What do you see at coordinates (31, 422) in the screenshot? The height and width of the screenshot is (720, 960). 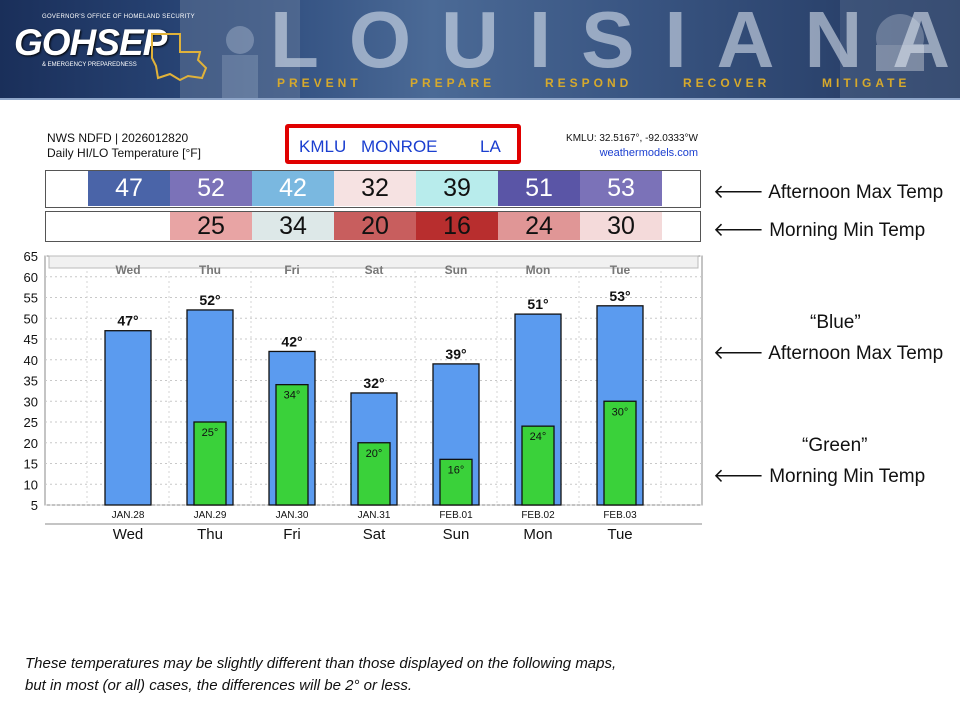 I see `y-tick-label: 25` at bounding box center [31, 422].